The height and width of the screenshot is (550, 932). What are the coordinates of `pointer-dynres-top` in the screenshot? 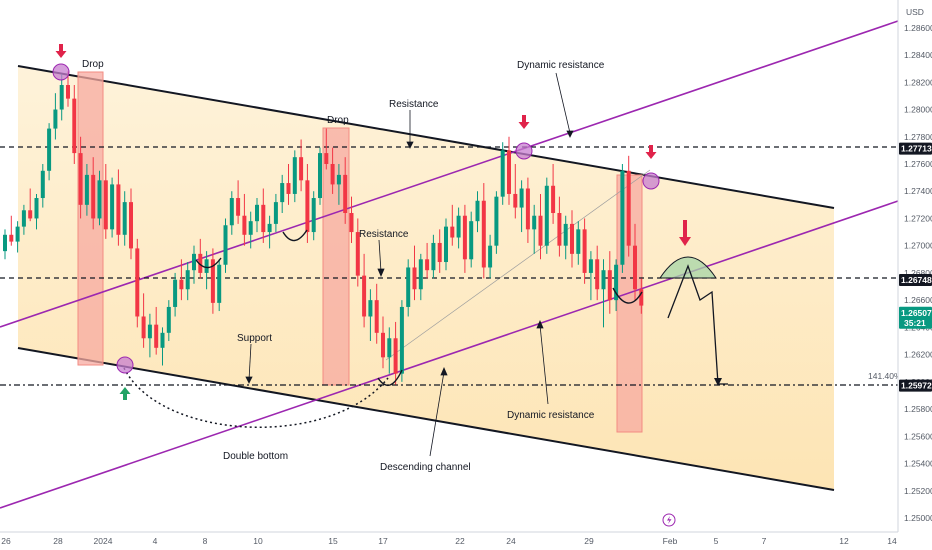 It's located at (563, 103).